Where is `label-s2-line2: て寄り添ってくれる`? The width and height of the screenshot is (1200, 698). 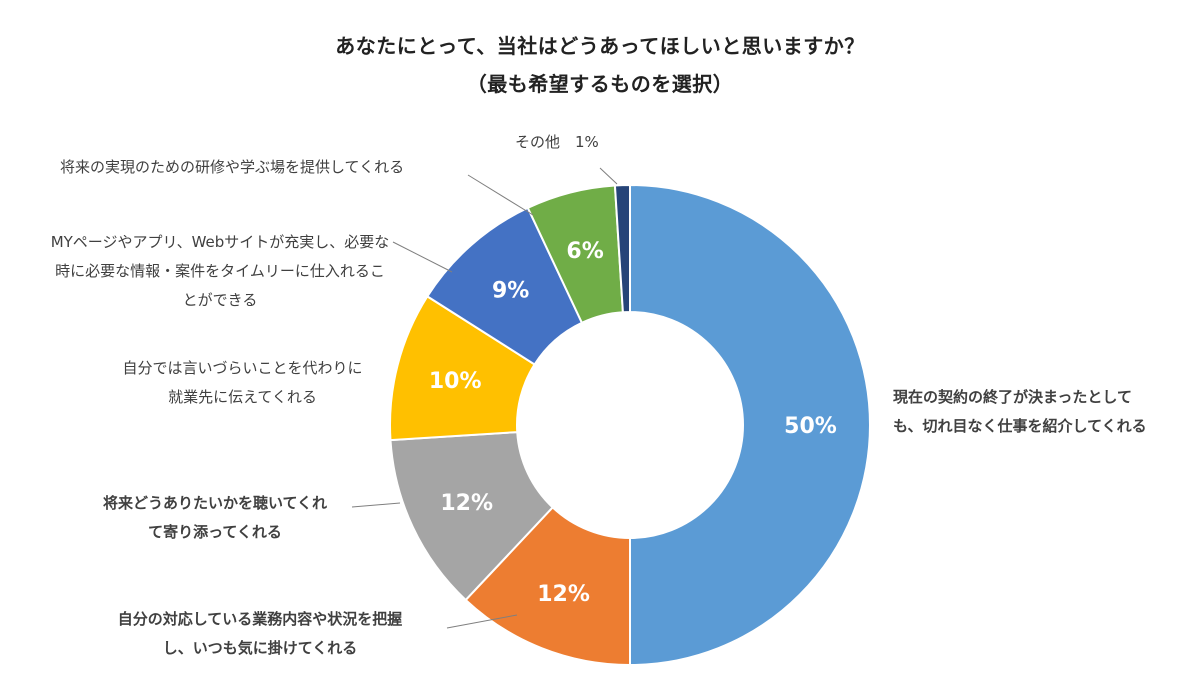 label-s2-line2: て寄り添ってくれる is located at coordinates (215, 532).